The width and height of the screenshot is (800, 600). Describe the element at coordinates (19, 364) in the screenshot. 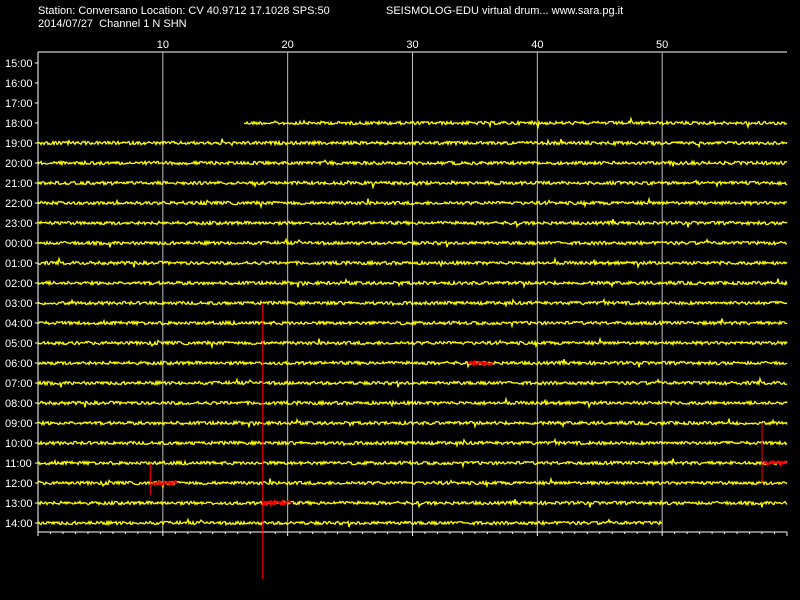

I see `hour-label: 06:00` at that location.